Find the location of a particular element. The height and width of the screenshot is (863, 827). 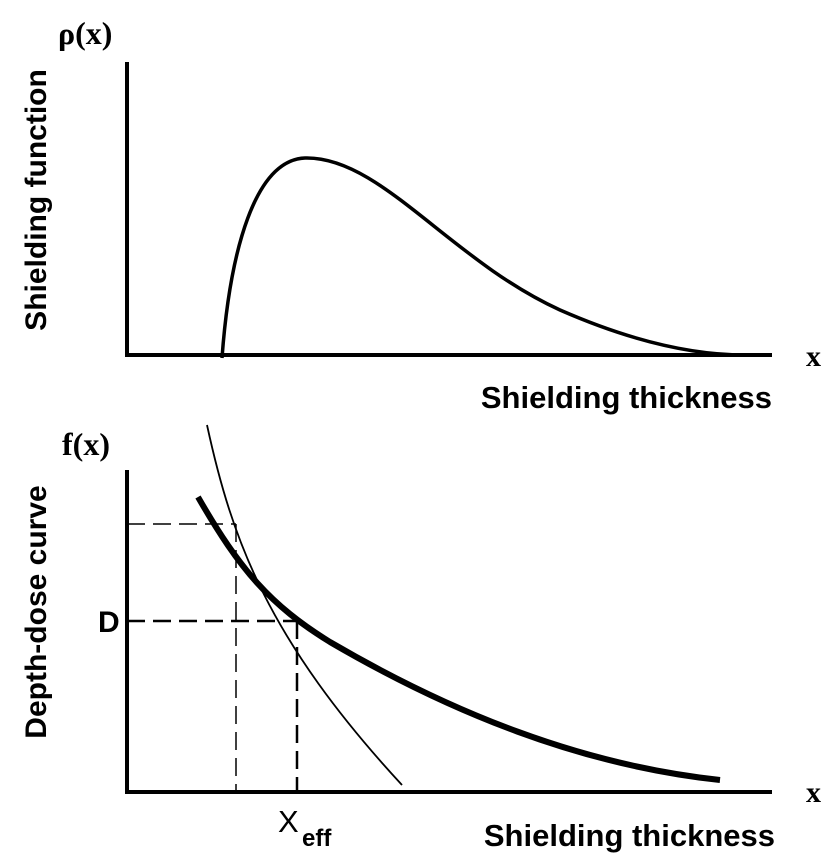

shielding-function-curve is located at coordinates (483, 257).